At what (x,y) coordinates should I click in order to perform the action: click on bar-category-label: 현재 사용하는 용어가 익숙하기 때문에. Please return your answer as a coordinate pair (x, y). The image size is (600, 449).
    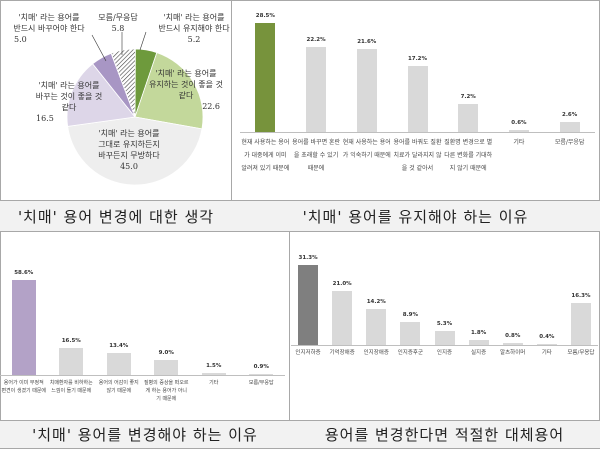
    Looking at the image, I should click on (366, 149).